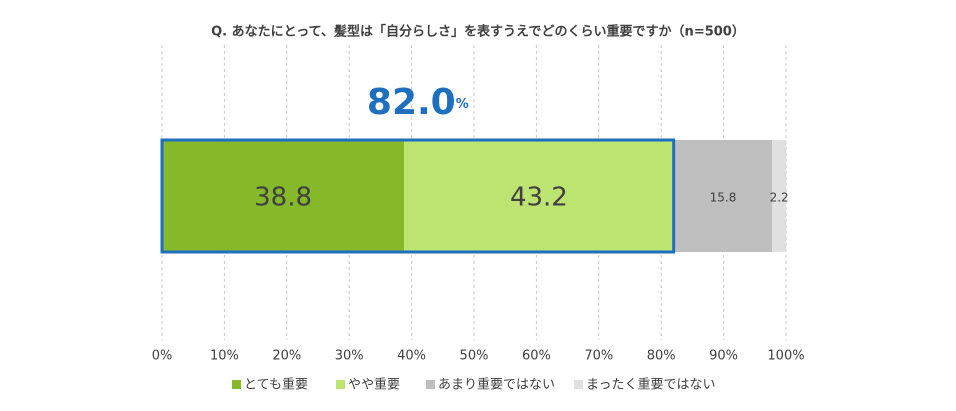  I want to click on x-tick-label: 80%, so click(661, 356).